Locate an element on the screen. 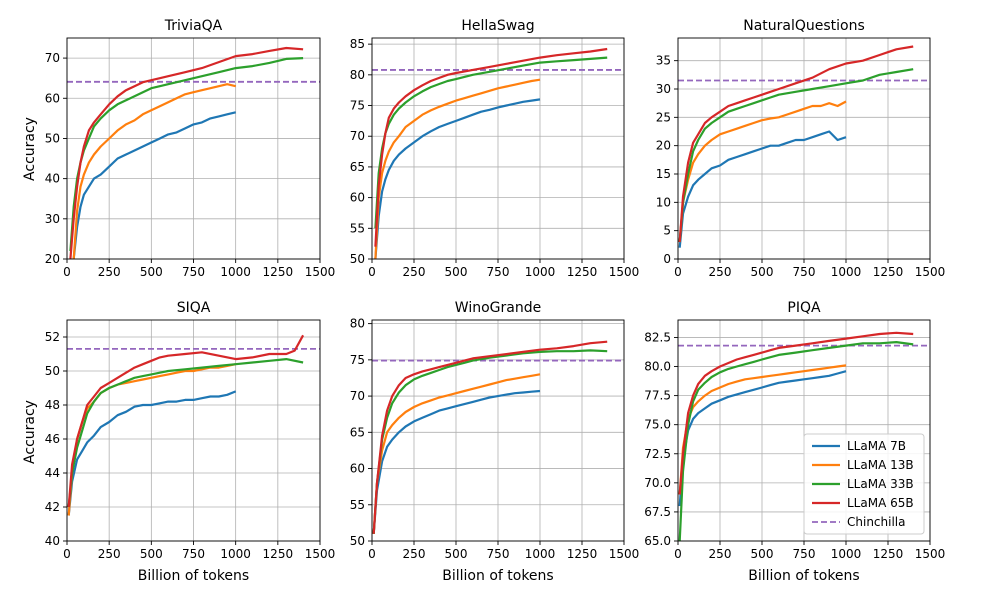 This screenshot has height=594, width=995. y-tick-label: 67.5 is located at coordinates (657, 512).